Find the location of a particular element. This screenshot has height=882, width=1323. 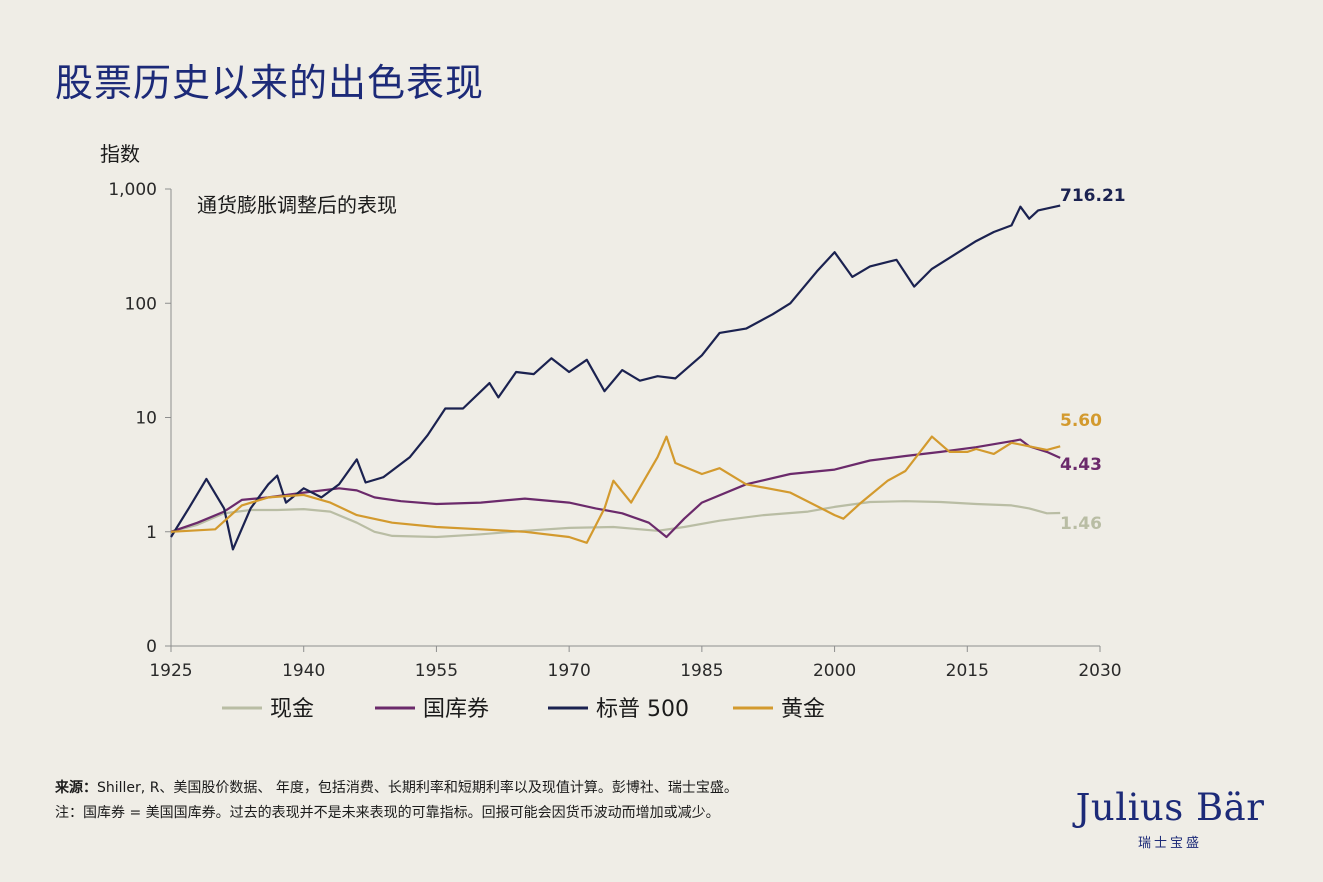

page-title: 股票历史以来的出色表现 is located at coordinates (270, 83).